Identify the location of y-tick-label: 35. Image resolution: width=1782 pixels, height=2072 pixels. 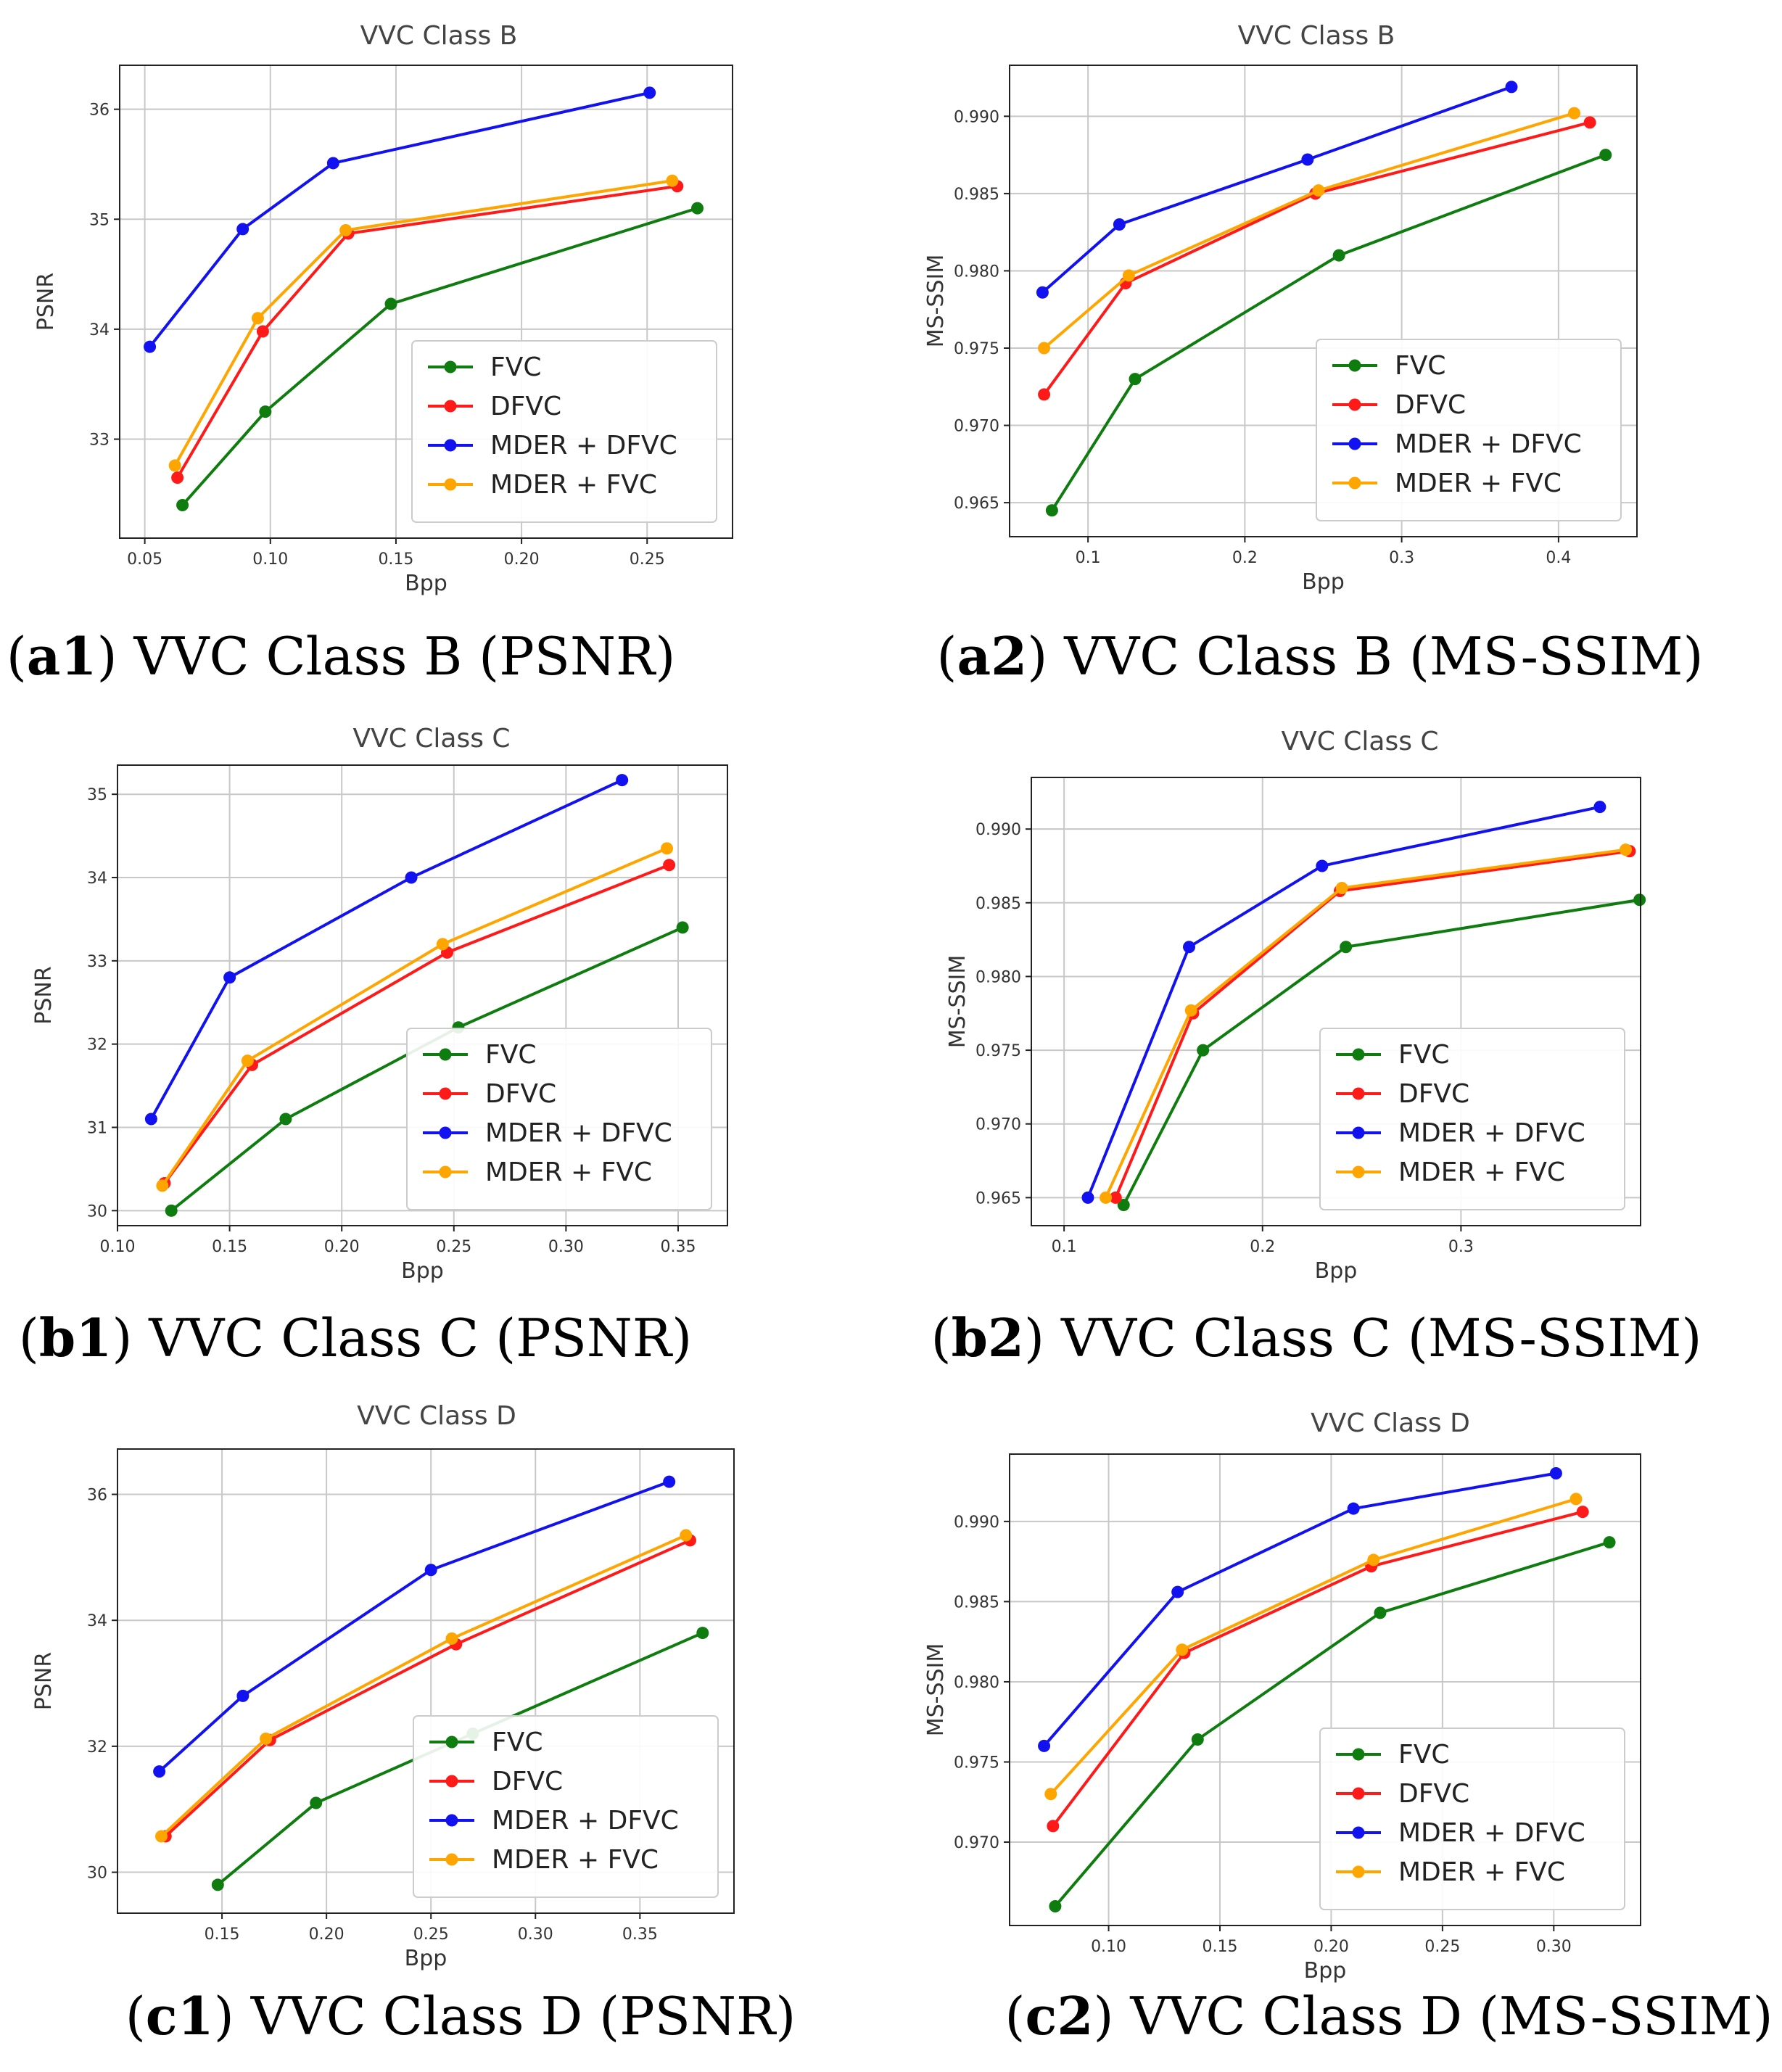
(97, 795).